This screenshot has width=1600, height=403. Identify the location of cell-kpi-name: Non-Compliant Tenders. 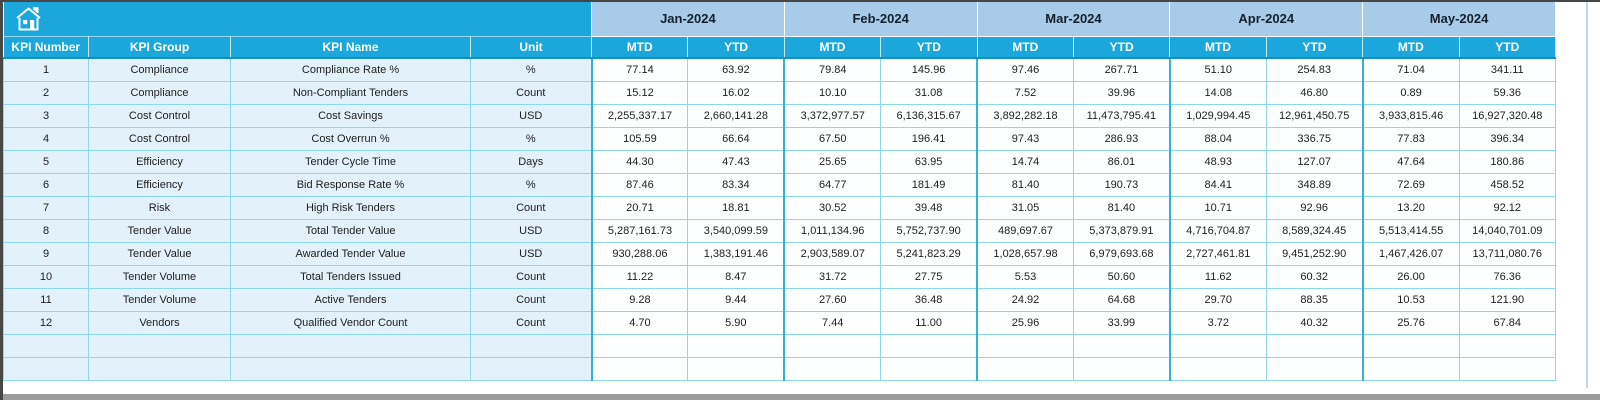
(350, 92).